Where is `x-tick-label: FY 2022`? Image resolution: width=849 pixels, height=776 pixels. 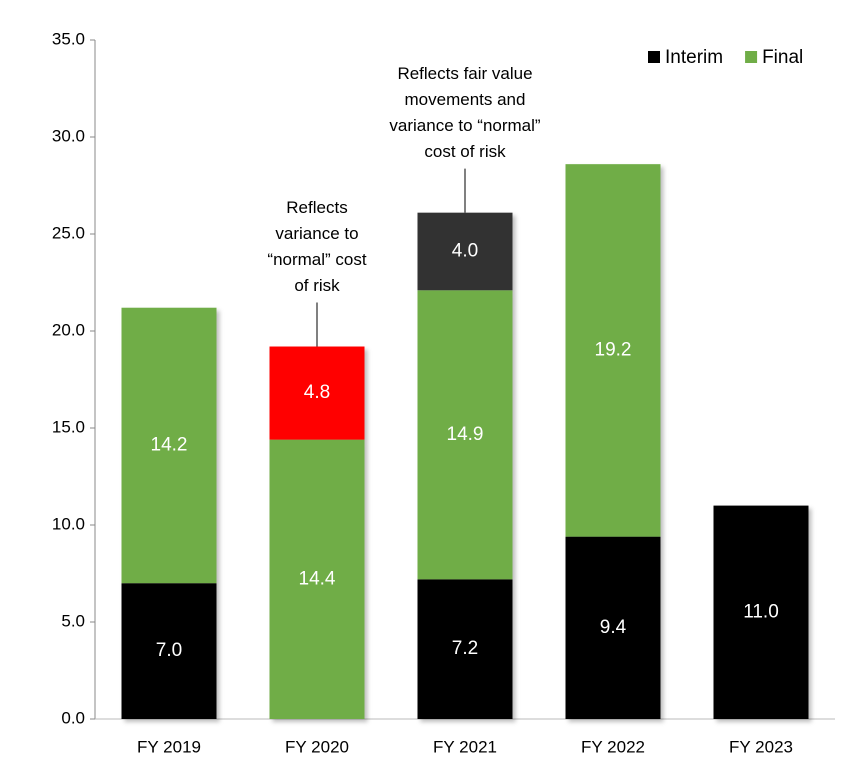 x-tick-label: FY 2022 is located at coordinates (613, 746).